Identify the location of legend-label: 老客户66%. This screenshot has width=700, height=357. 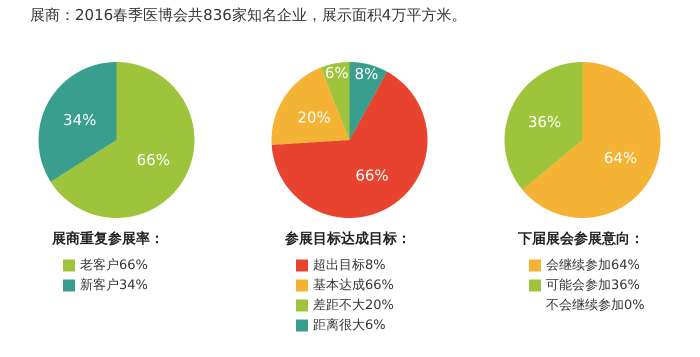
(114, 265).